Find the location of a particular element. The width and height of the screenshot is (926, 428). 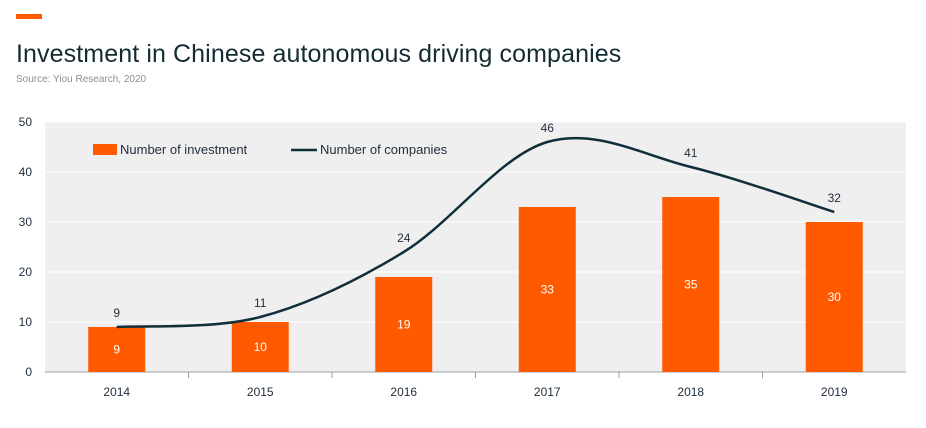

x-tick-label: 2019 is located at coordinates (834, 392).